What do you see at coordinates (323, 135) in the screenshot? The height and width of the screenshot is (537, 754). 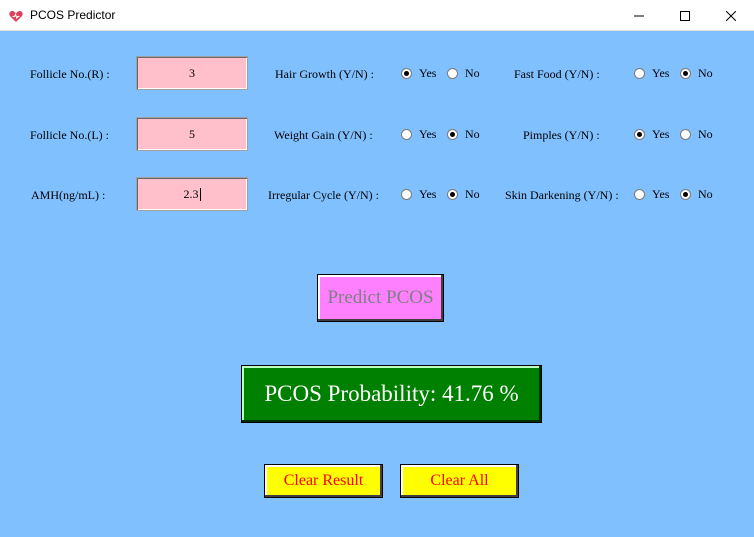 I see `weight-gain-label: Weight Gain (Y/N) :` at bounding box center [323, 135].